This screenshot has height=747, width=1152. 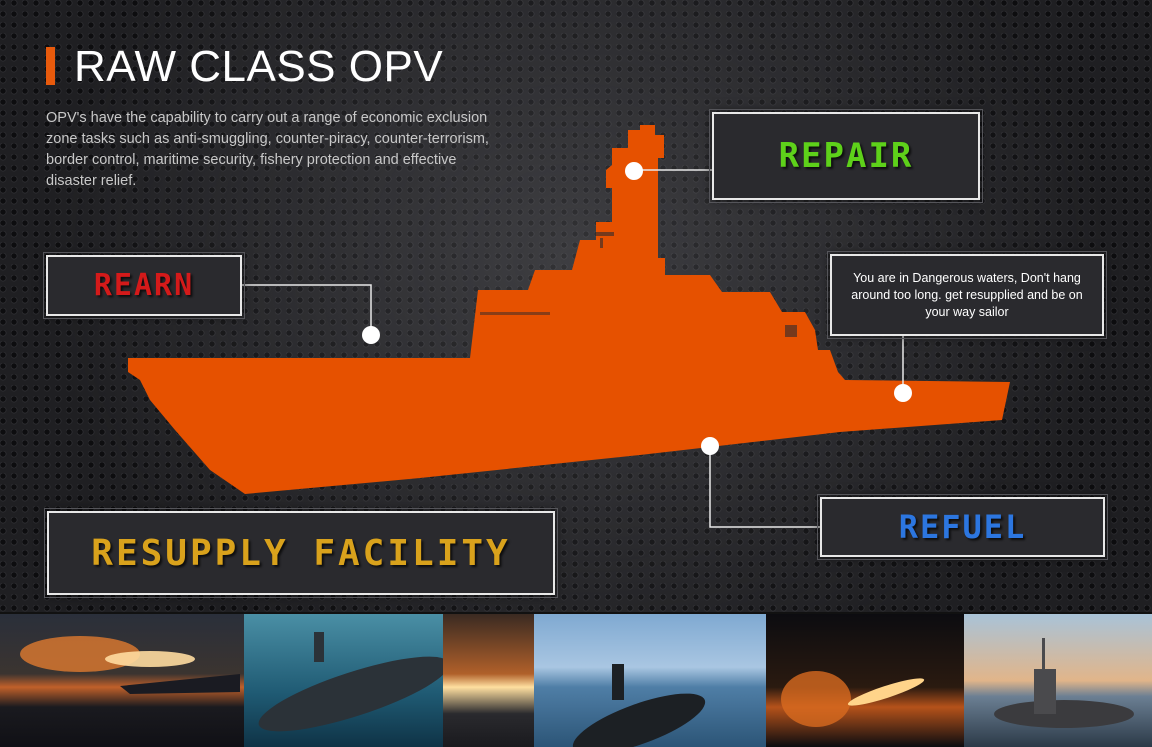 I want to click on rearn-label-box: REARN, so click(x=144, y=285).